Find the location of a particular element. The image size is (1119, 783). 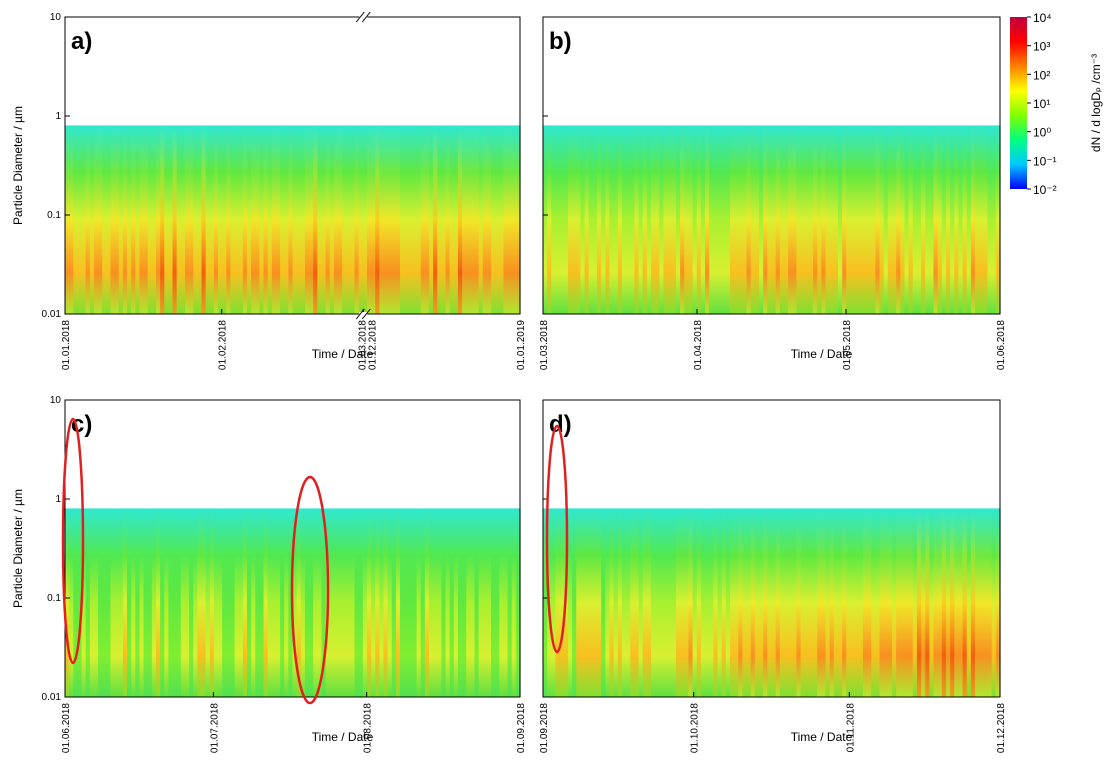

x-axis-title: Time / Date is located at coordinates (343, 737).